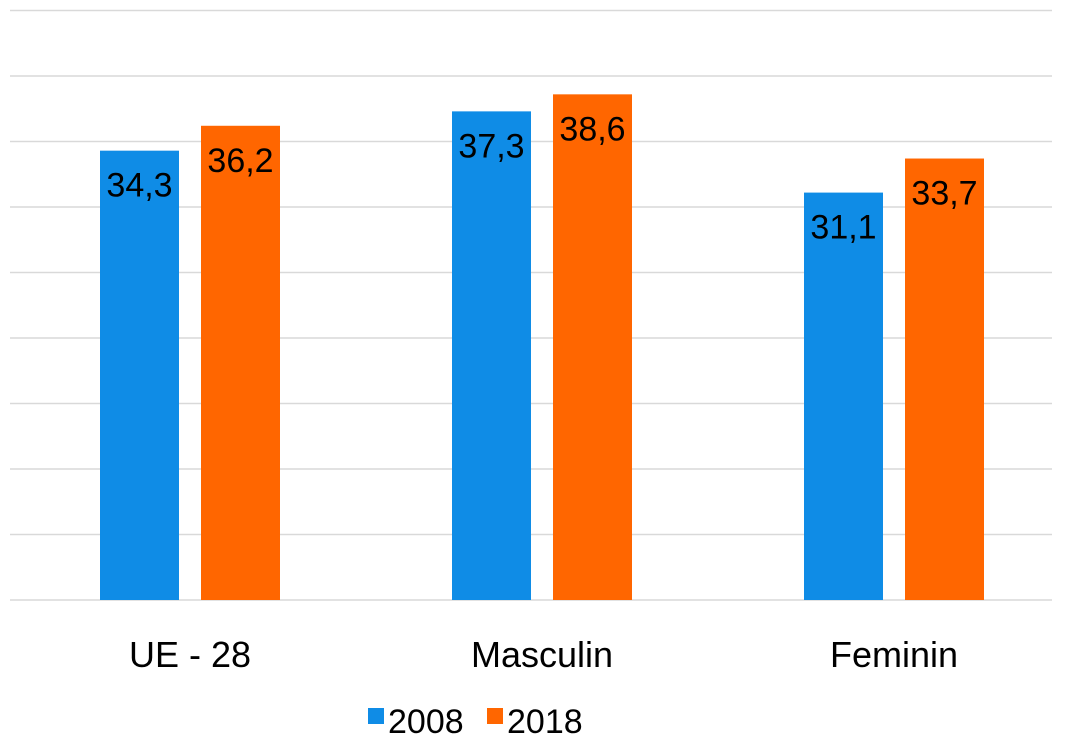  I want to click on value-label: 33,7, so click(944, 194).